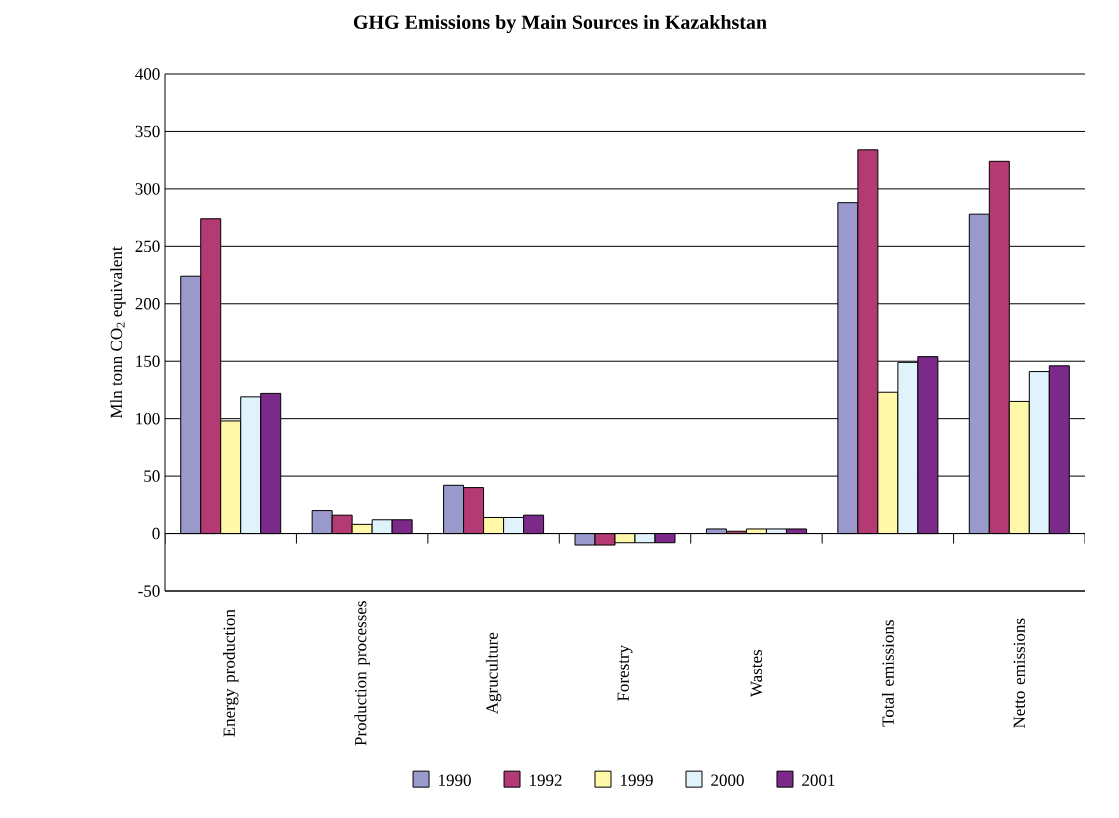 The image size is (1119, 818). What do you see at coordinates (148, 361) in the screenshot?
I see `y-tick-label: 150` at bounding box center [148, 361].